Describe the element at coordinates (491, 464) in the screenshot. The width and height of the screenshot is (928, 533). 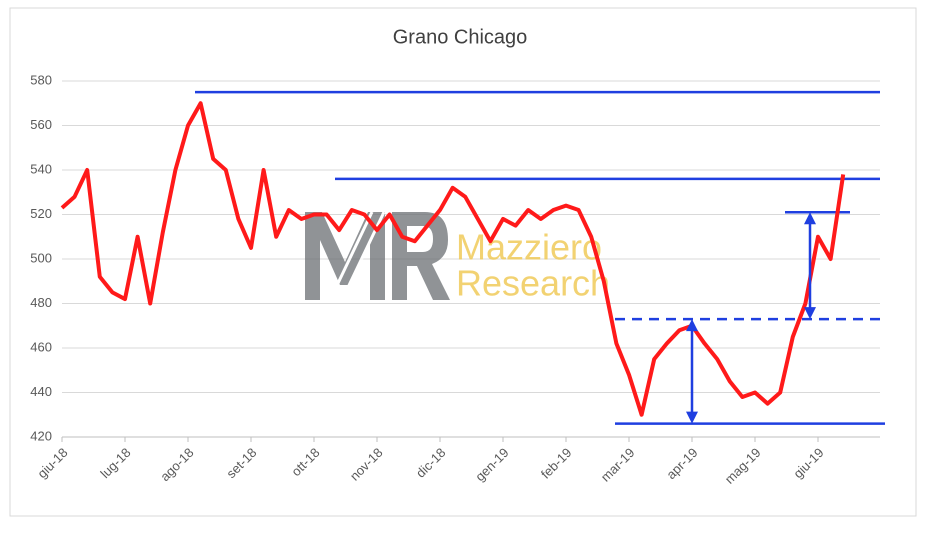
I see `x-tick-label: gen-19` at that location.